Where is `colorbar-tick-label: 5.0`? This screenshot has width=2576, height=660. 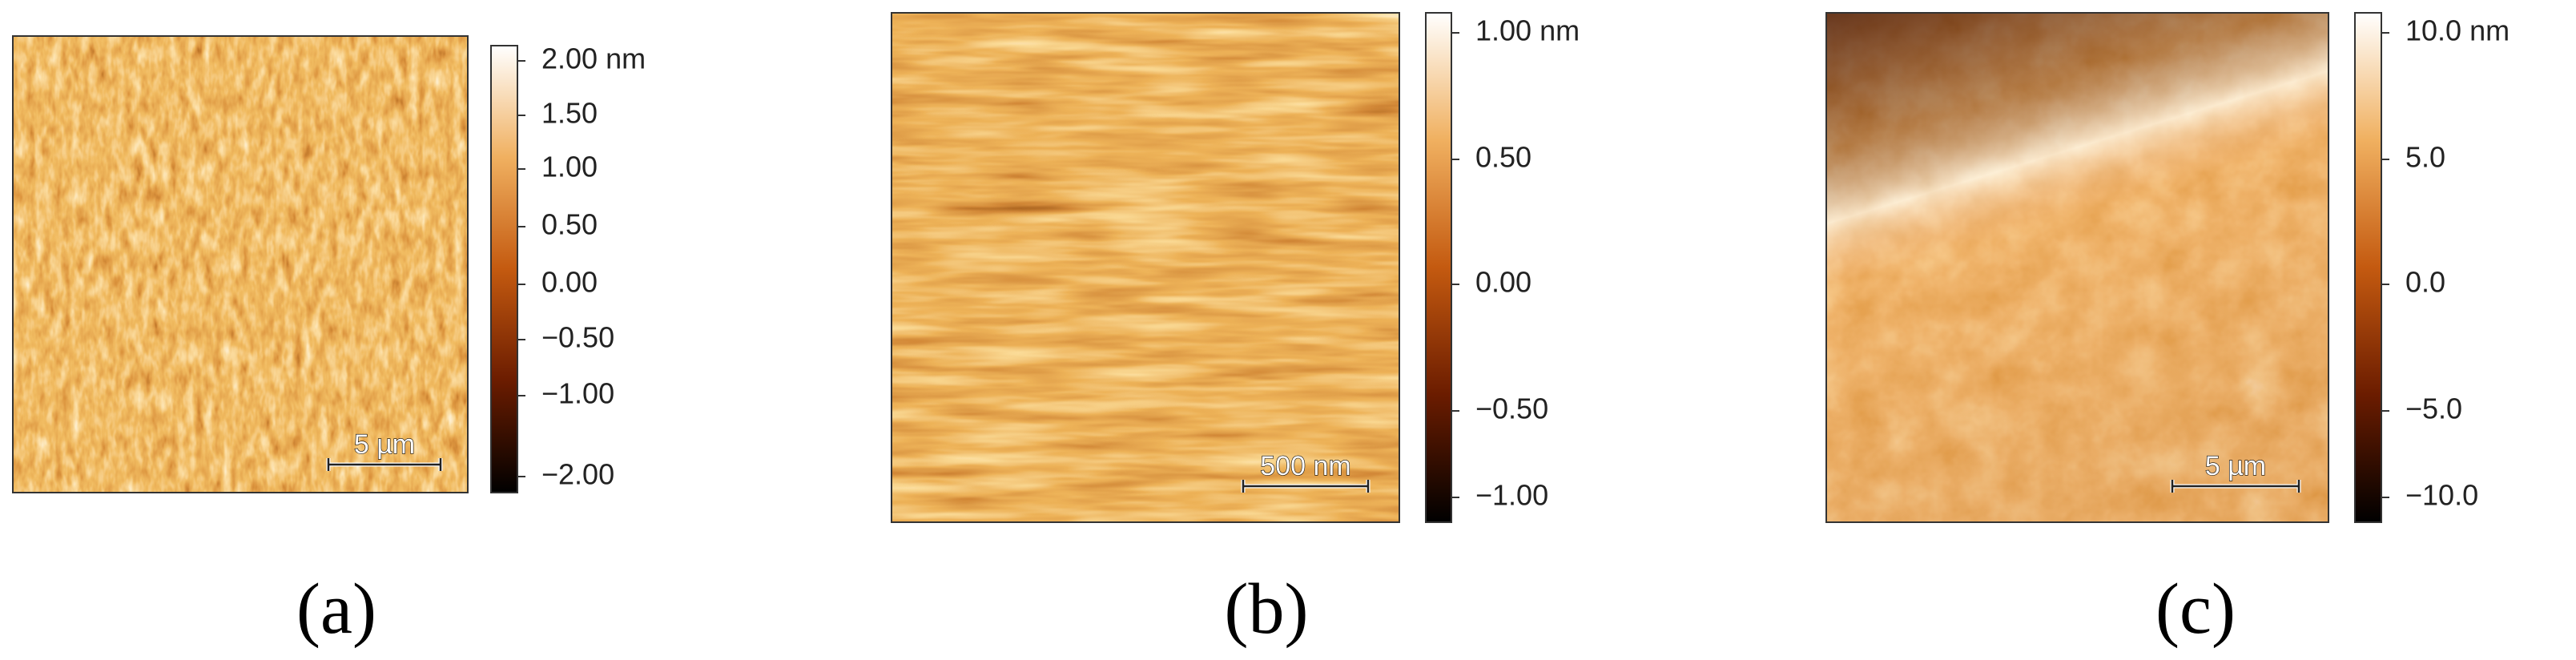 colorbar-tick-label: 5.0 is located at coordinates (2425, 157).